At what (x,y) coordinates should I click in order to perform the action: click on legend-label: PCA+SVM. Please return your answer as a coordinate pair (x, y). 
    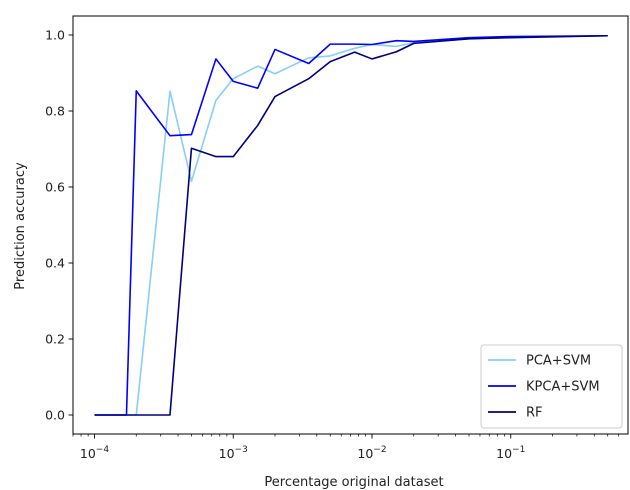
    Looking at the image, I should click on (558, 361).